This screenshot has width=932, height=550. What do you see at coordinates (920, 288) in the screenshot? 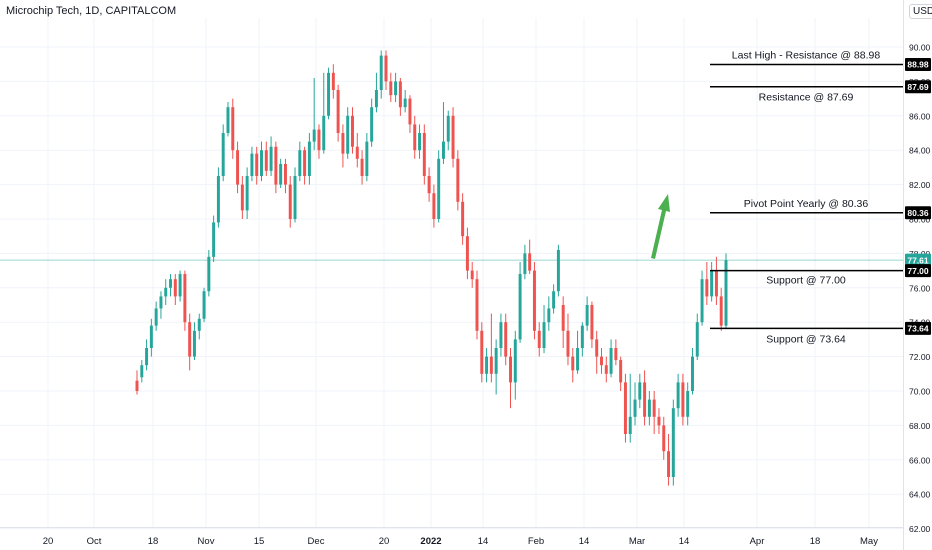
I see `y-tick-label: 76.00` at bounding box center [920, 288].